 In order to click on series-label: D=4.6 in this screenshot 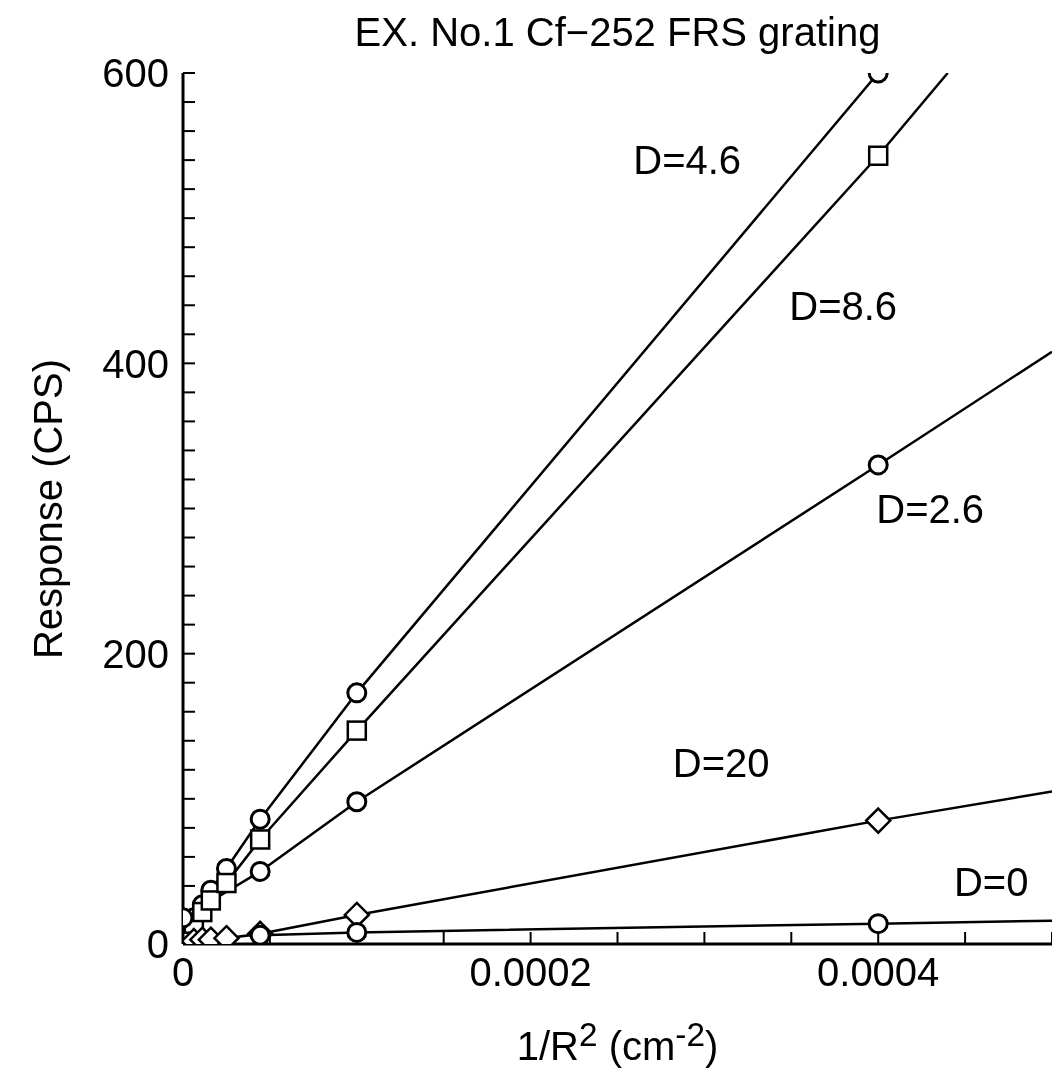, I will do `click(687, 160)`.